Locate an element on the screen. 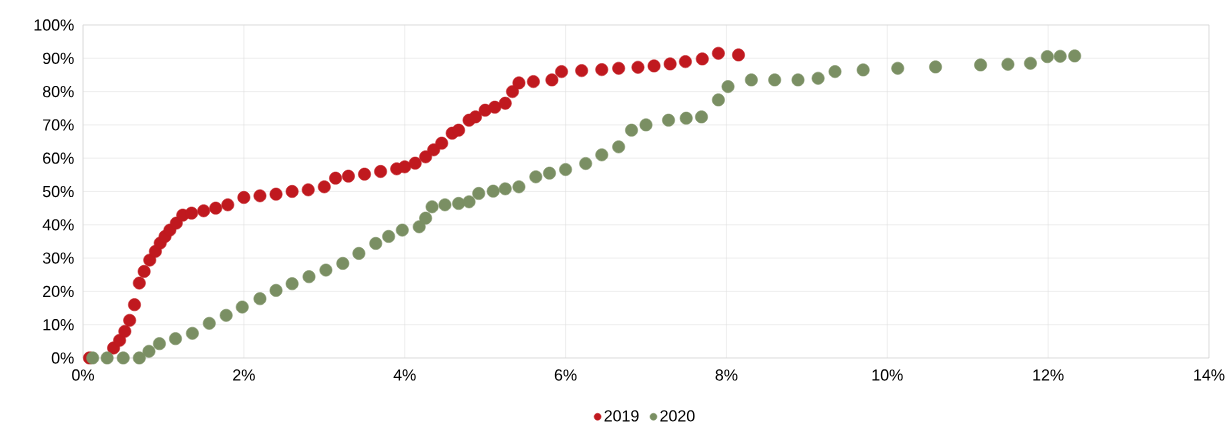  y-tick-label: 20% is located at coordinates (58, 291).